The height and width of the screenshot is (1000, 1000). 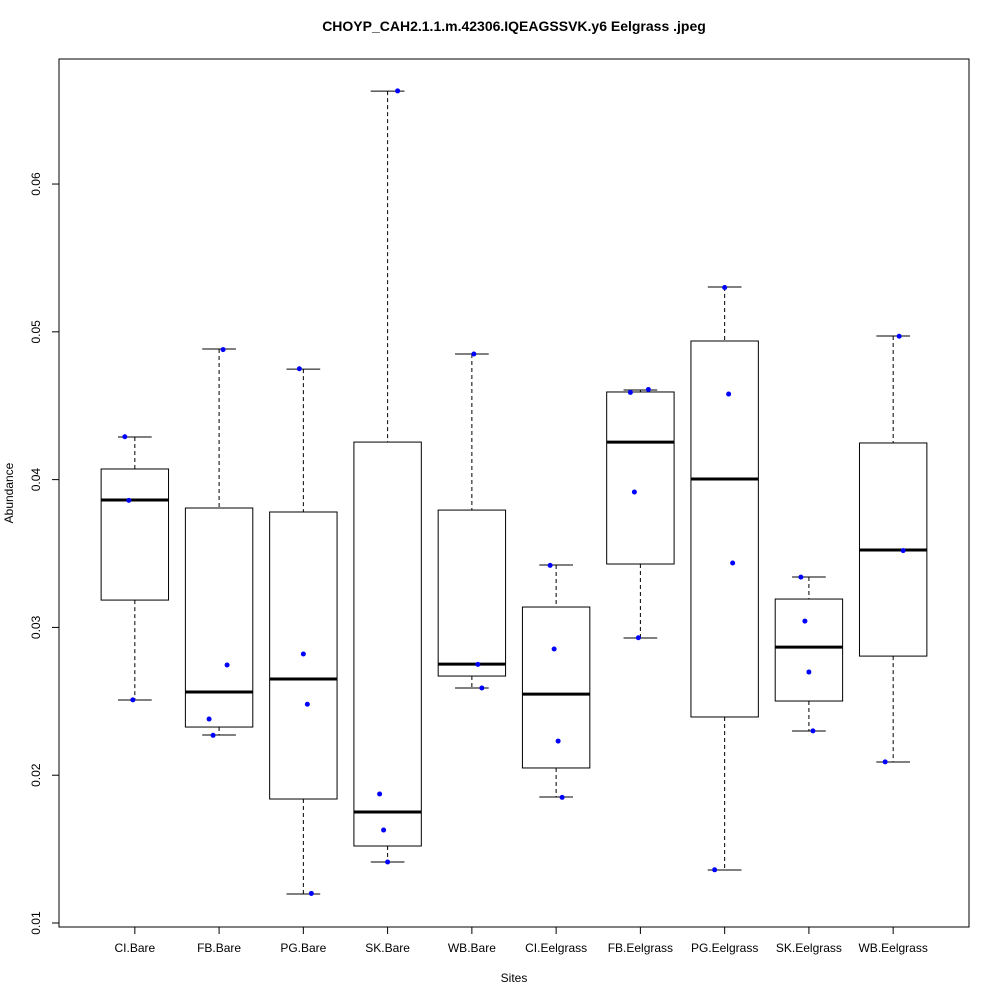 I want to click on y-tick-label: 0.05, so click(x=36, y=332).